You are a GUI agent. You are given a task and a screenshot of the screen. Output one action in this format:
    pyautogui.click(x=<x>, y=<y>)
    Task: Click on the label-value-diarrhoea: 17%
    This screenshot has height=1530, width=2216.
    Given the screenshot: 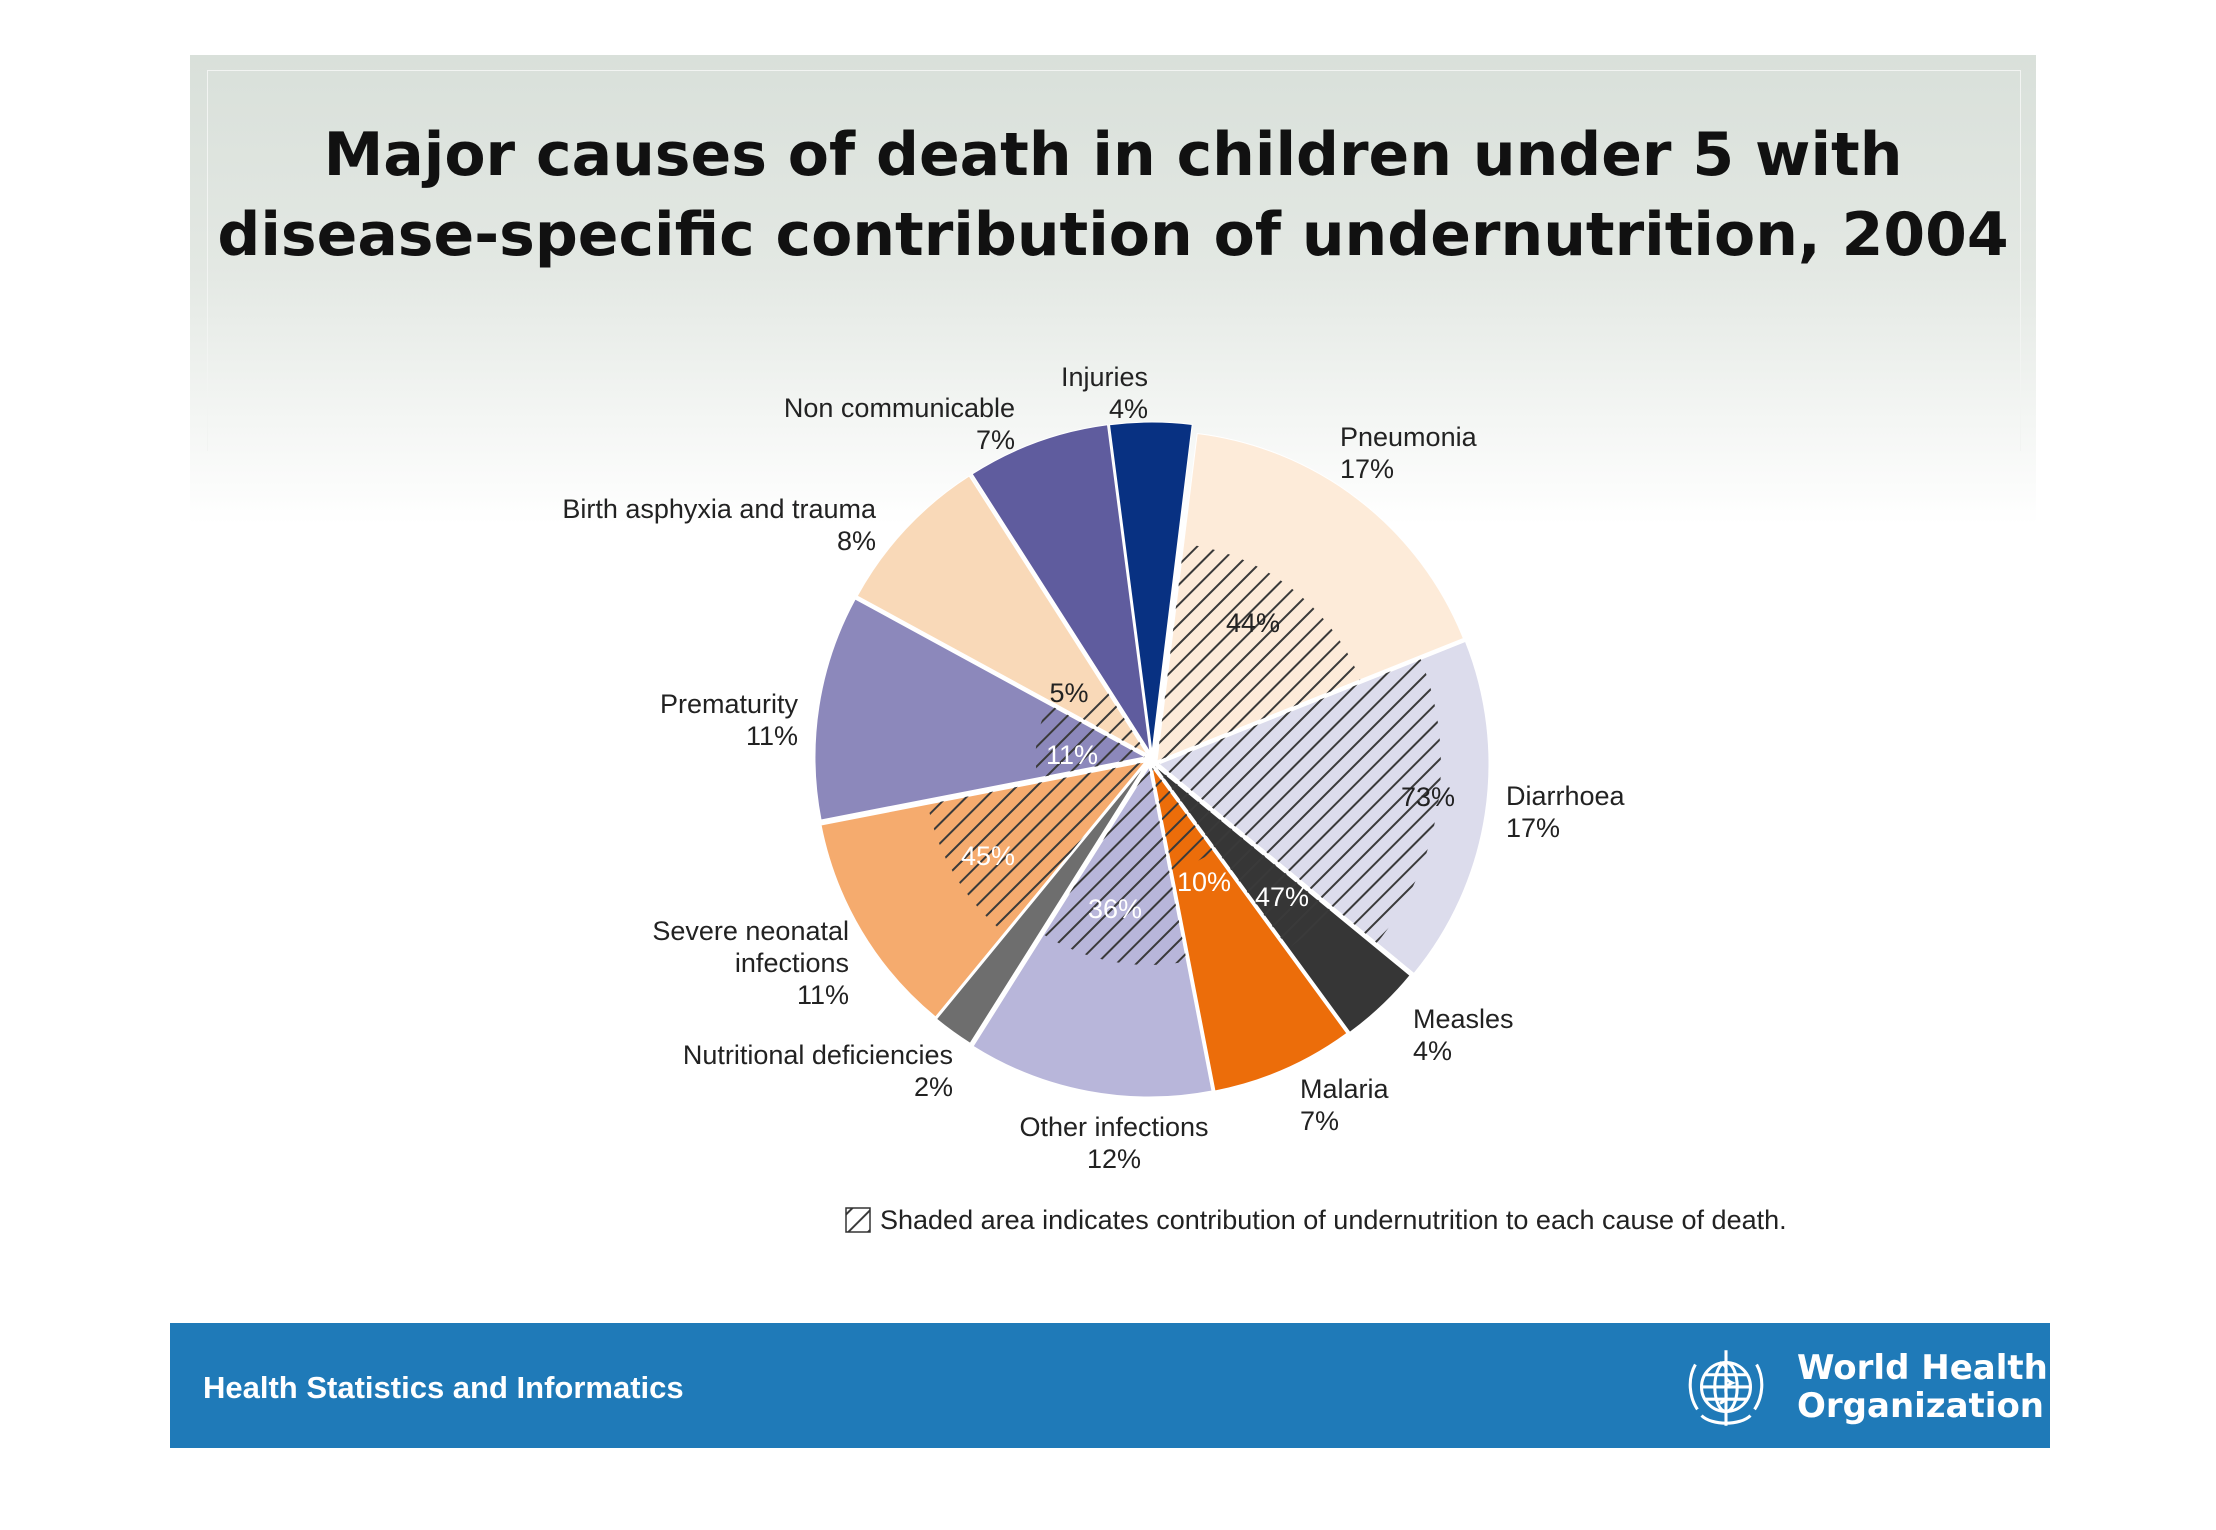 What is the action you would take?
    pyautogui.click(x=1533, y=828)
    